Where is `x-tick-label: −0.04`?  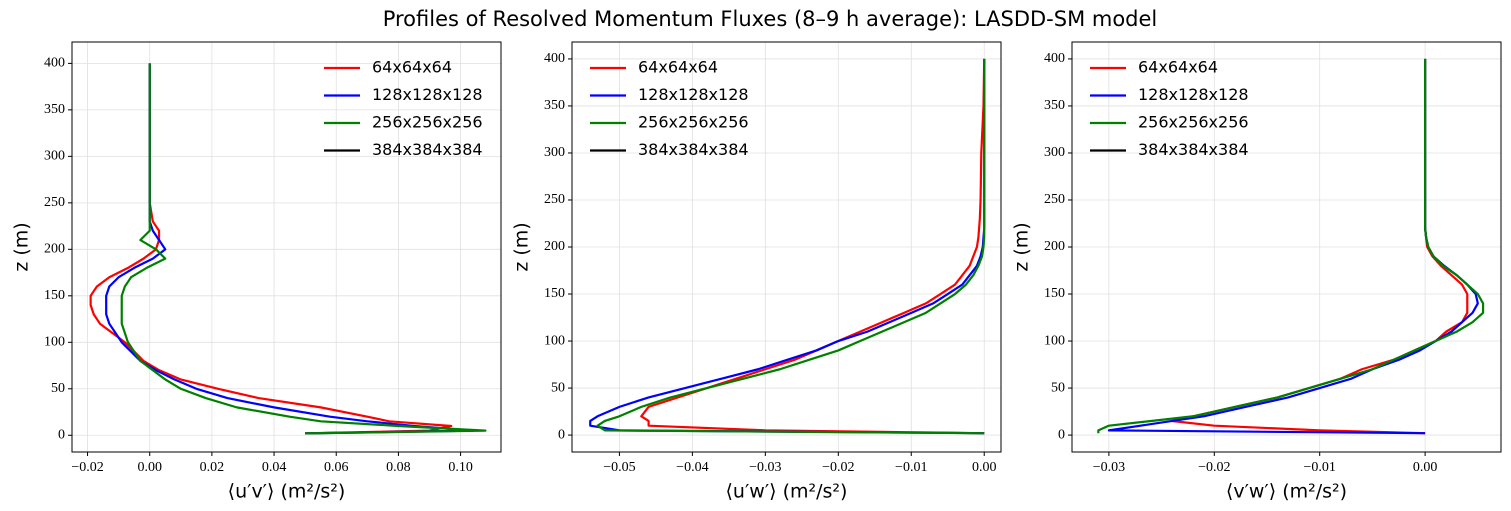
x-tick-label: −0.04 is located at coordinates (692, 467).